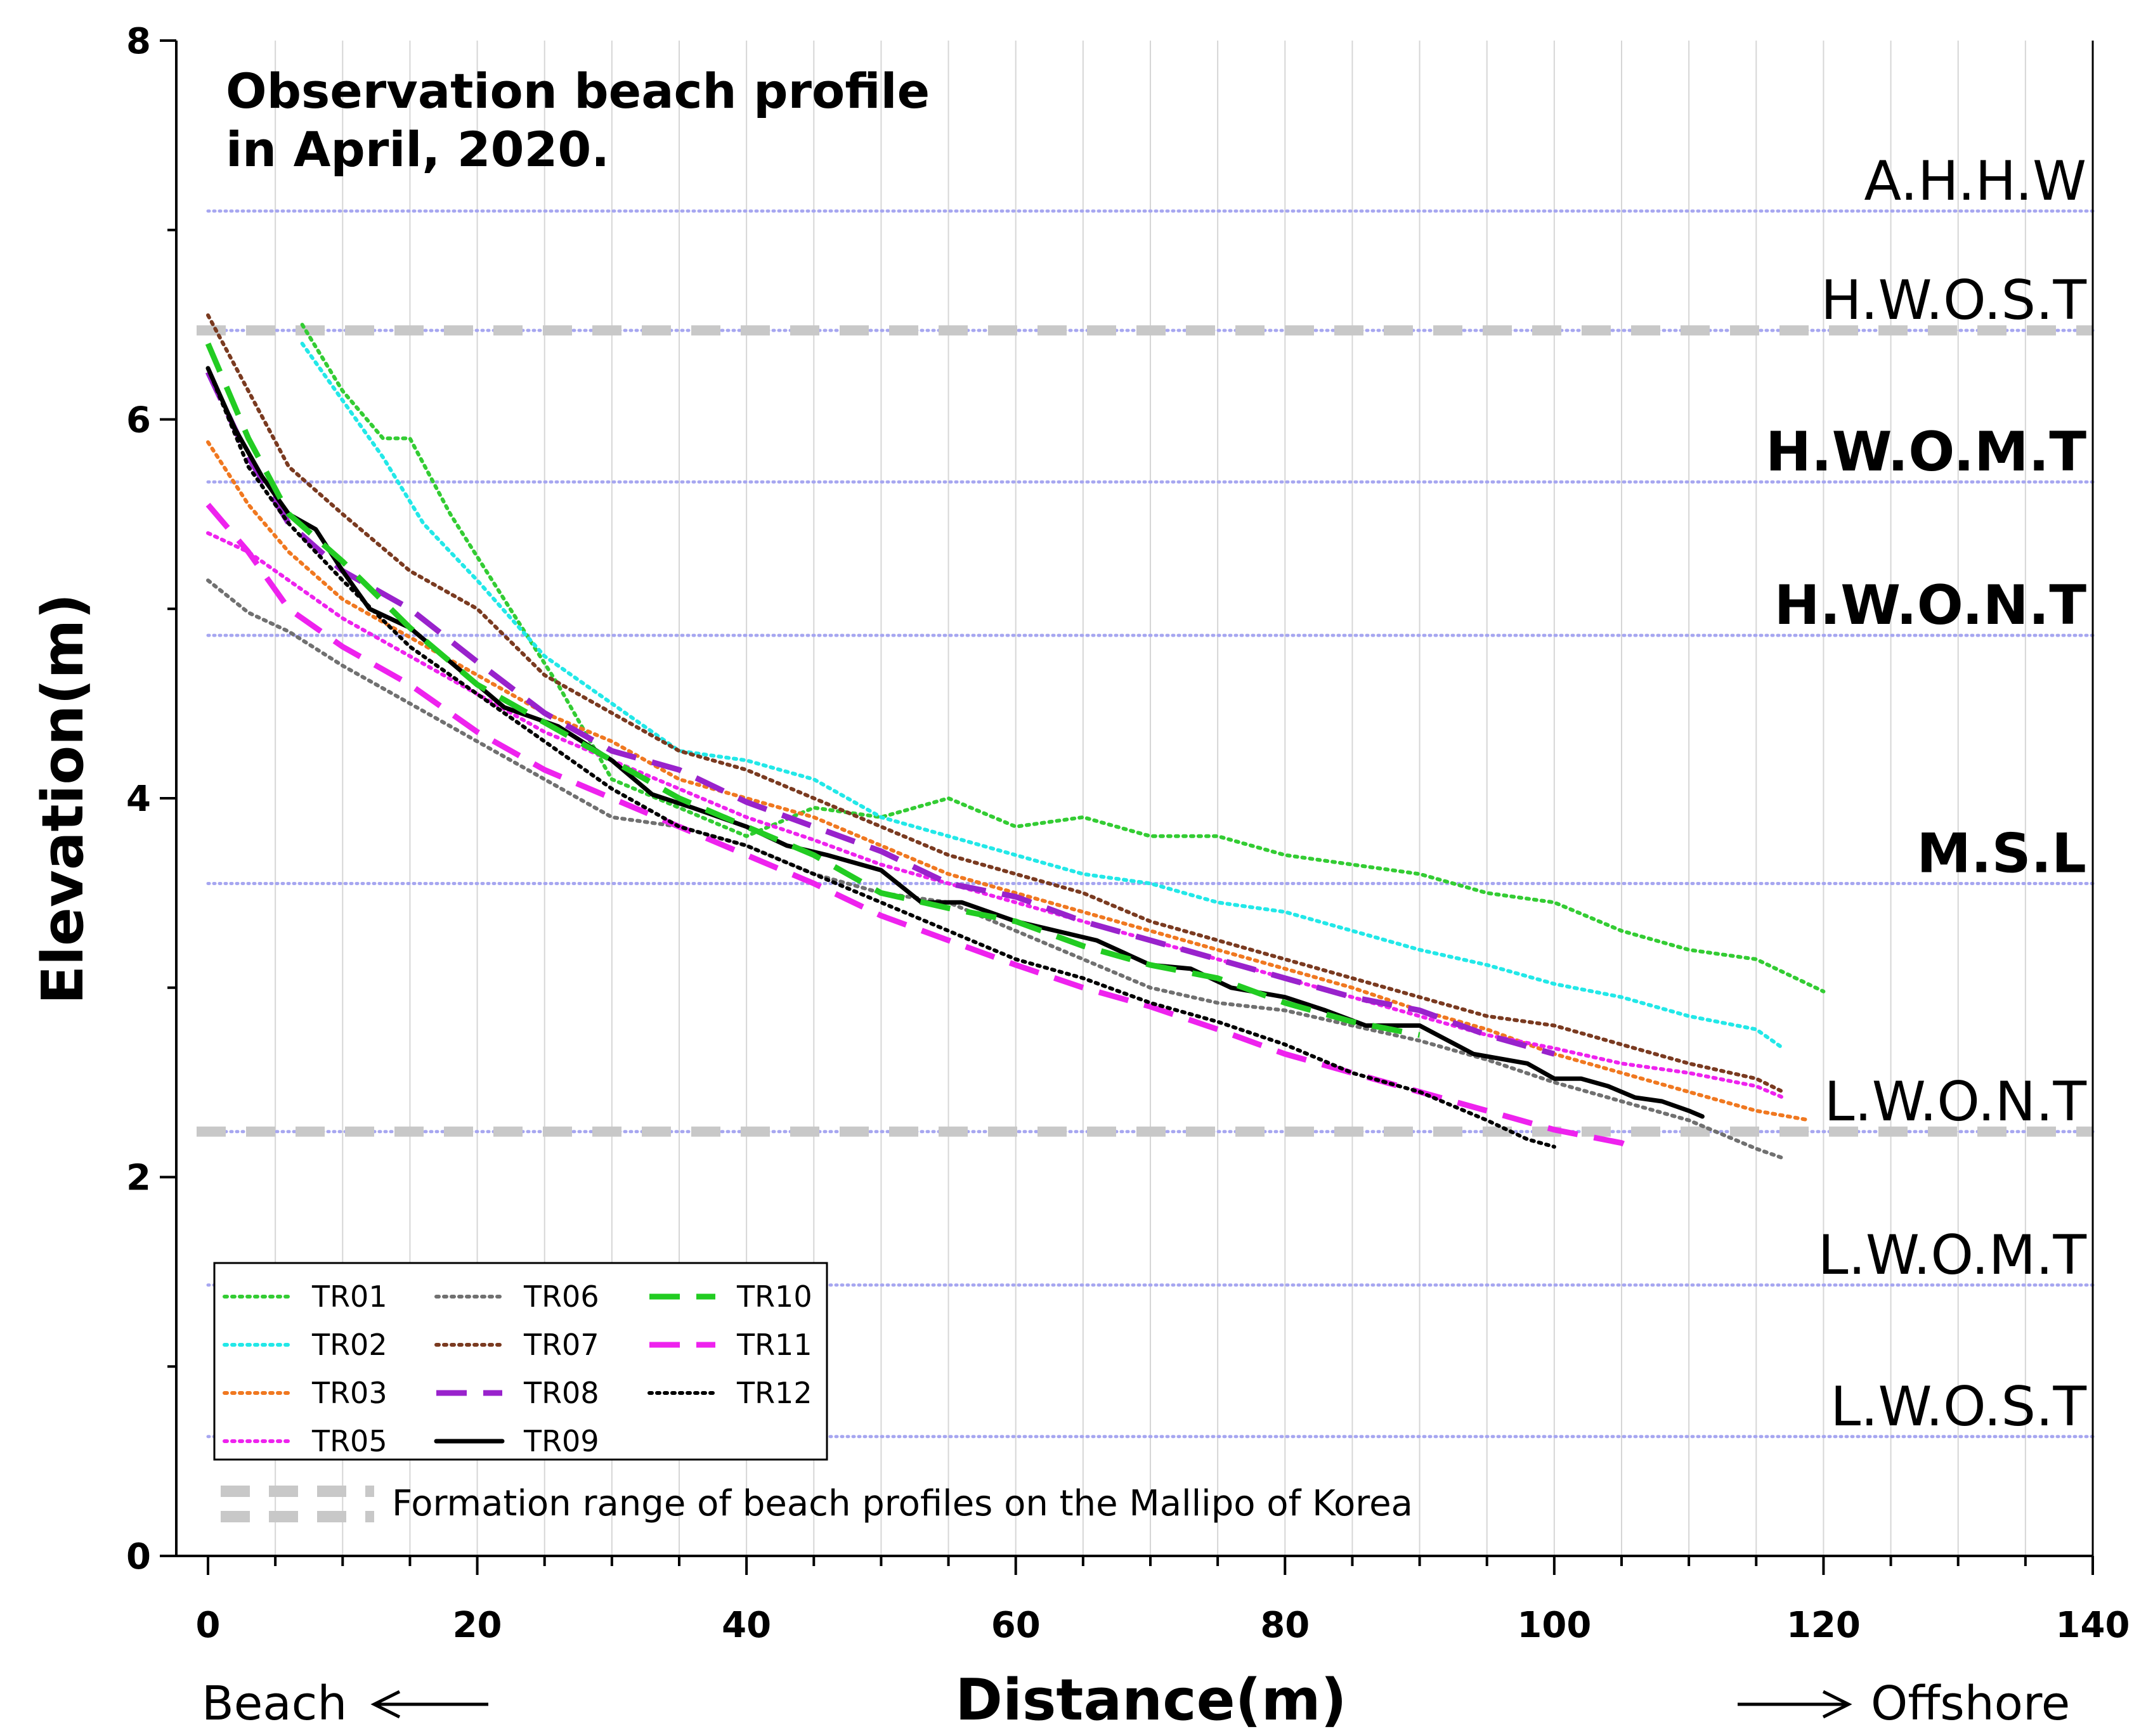 This screenshot has height=1736, width=2153. What do you see at coordinates (429, 1704) in the screenshot?
I see `left-arrow` at bounding box center [429, 1704].